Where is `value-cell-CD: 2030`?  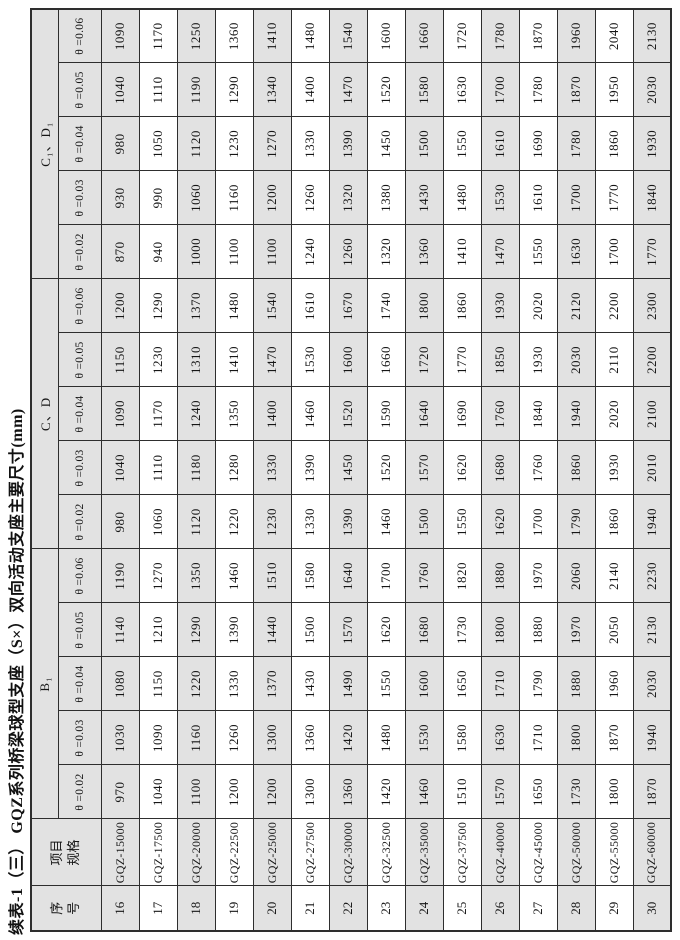 value-cell-CD: 2030 is located at coordinates (576, 359).